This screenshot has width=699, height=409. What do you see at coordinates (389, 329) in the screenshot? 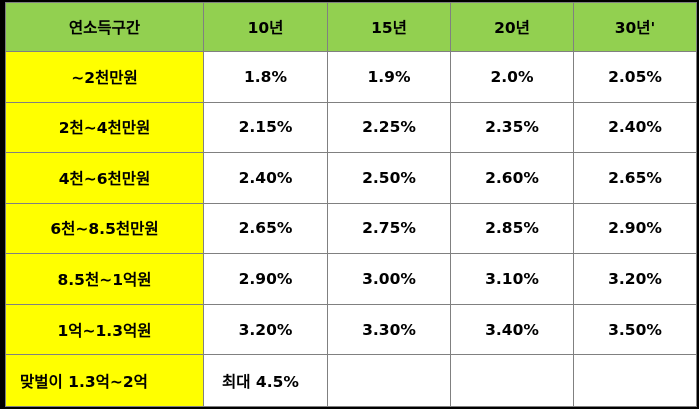
I see `rate-cell: 3.30%` at bounding box center [389, 329].